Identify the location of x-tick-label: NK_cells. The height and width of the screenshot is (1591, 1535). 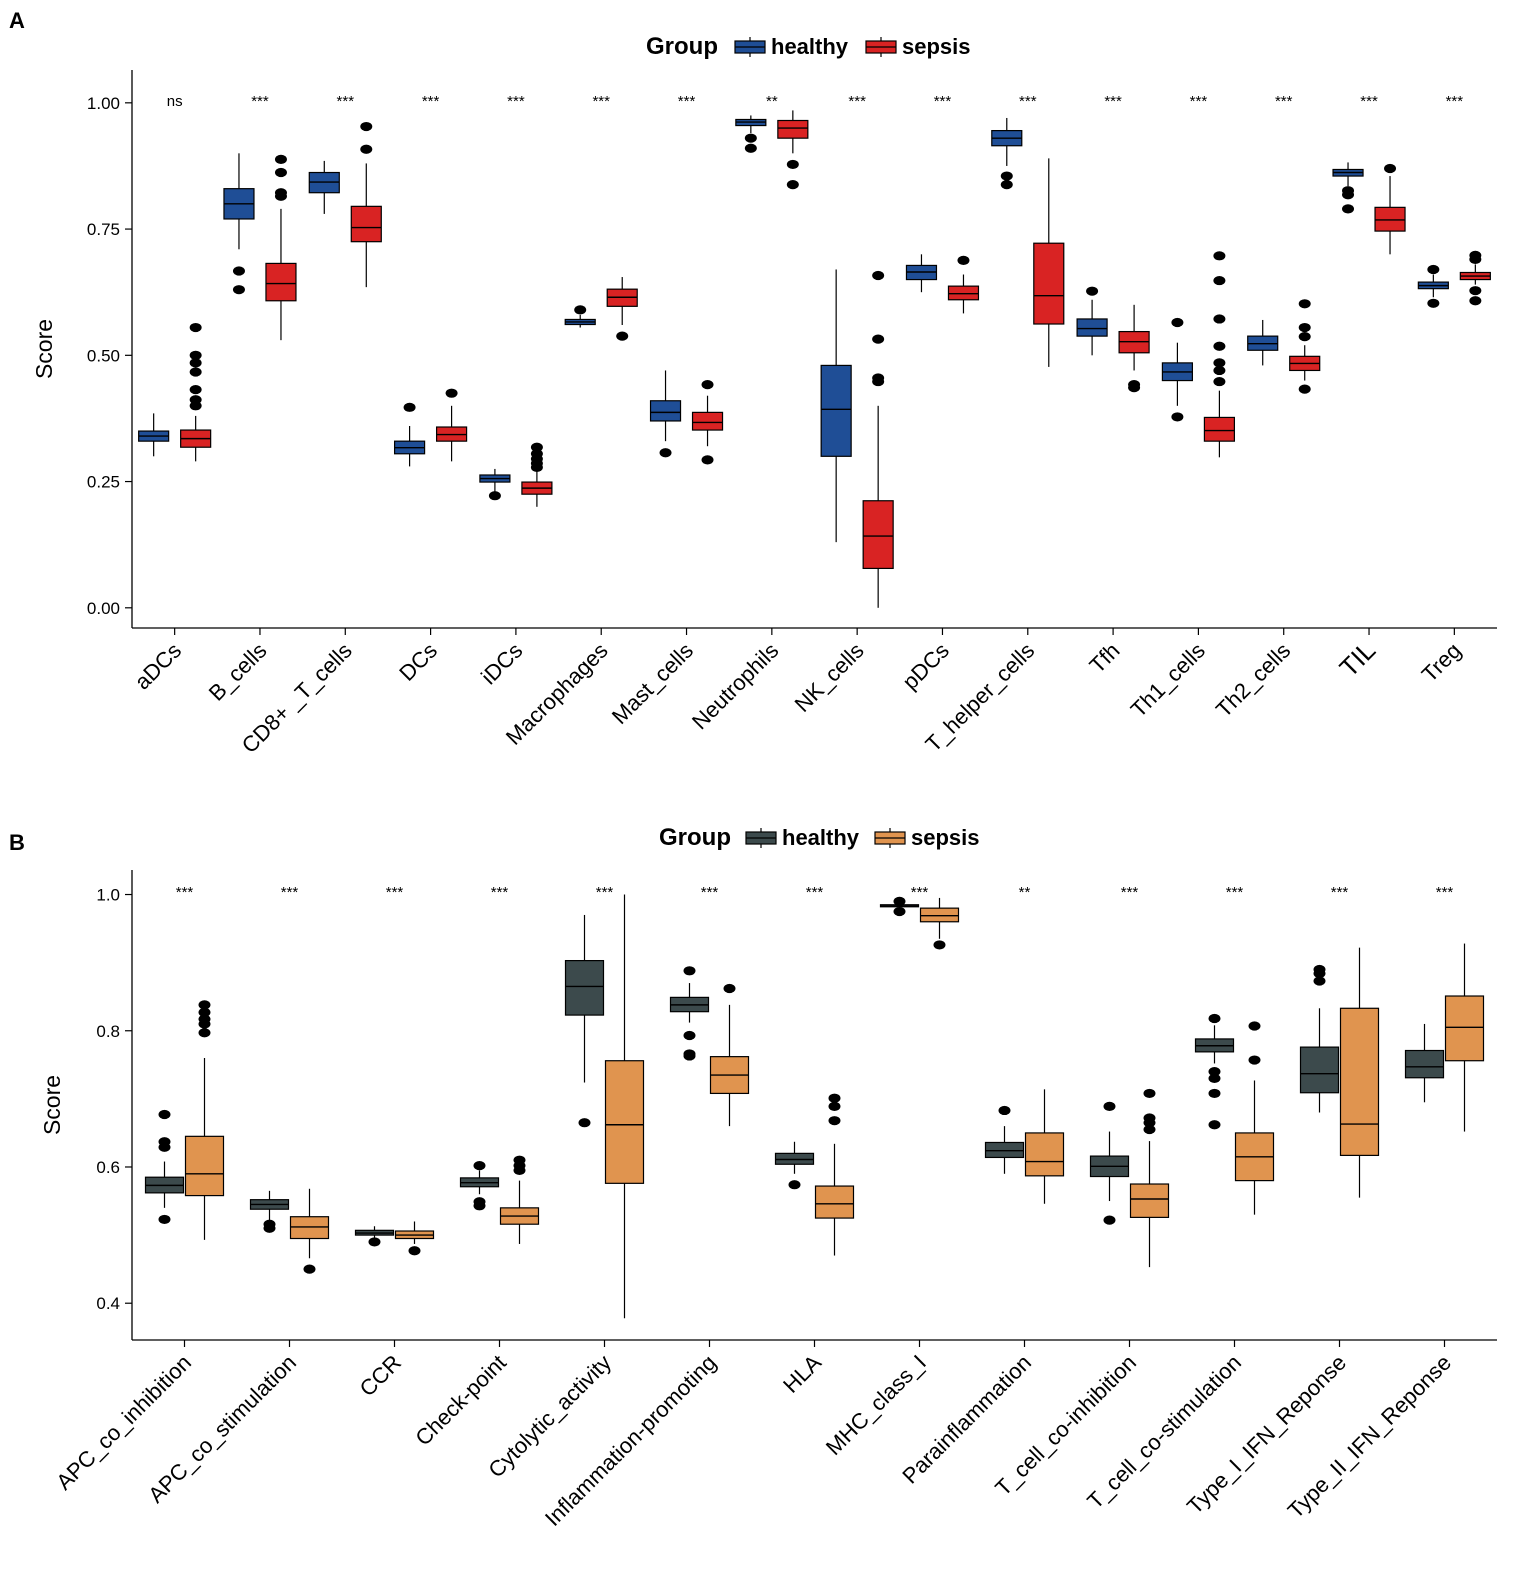
(829, 677).